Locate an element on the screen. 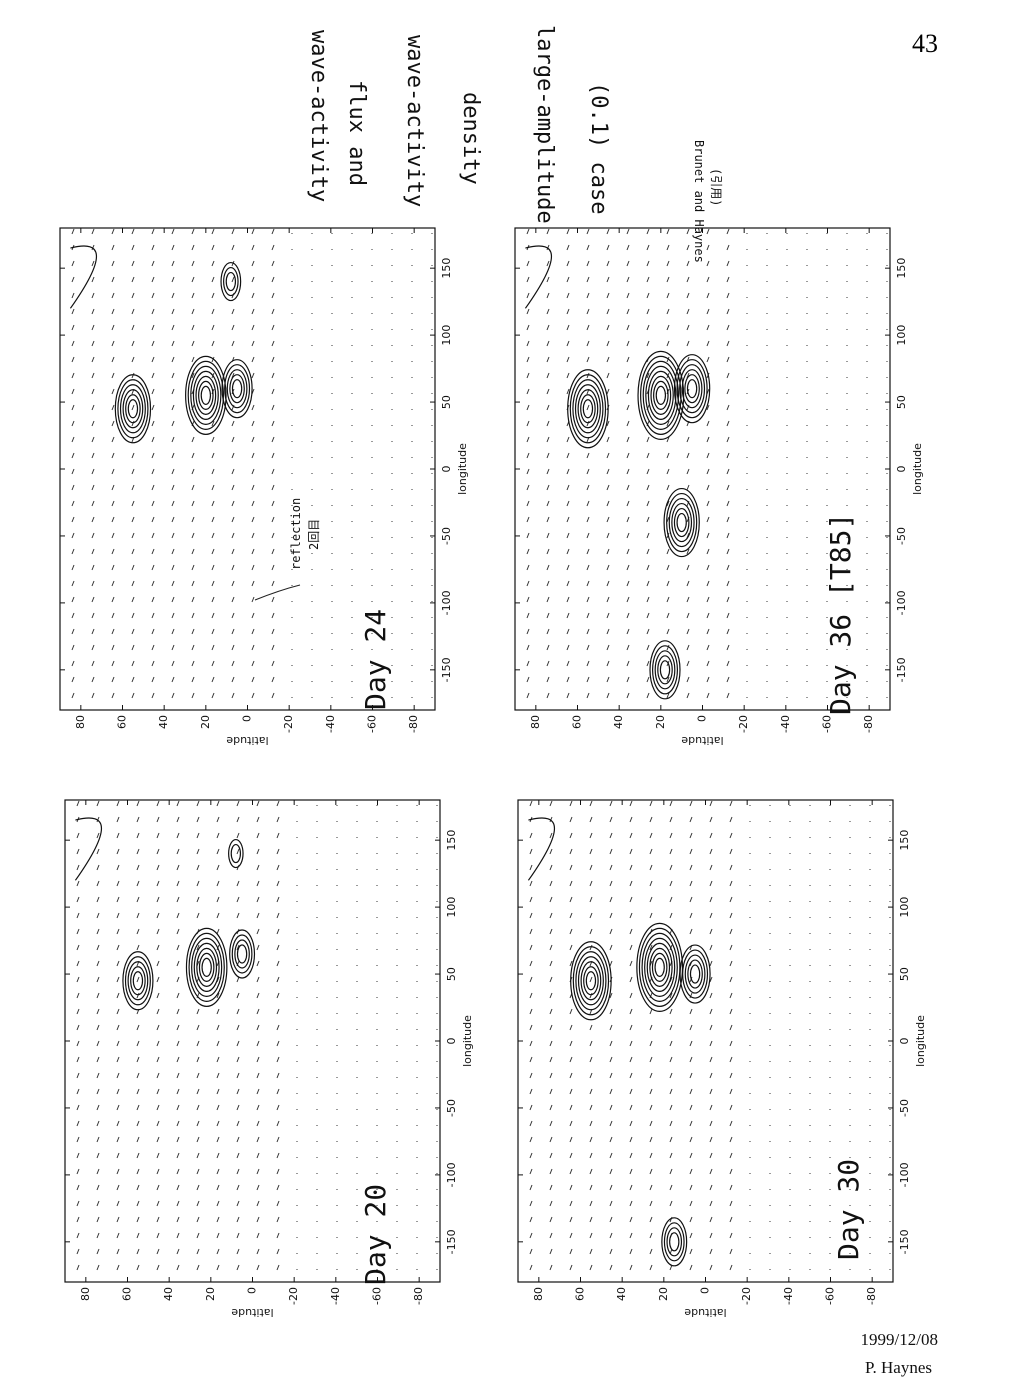 This screenshot has height=1400, width=1016. page-number: 43 is located at coordinates (925, 43).